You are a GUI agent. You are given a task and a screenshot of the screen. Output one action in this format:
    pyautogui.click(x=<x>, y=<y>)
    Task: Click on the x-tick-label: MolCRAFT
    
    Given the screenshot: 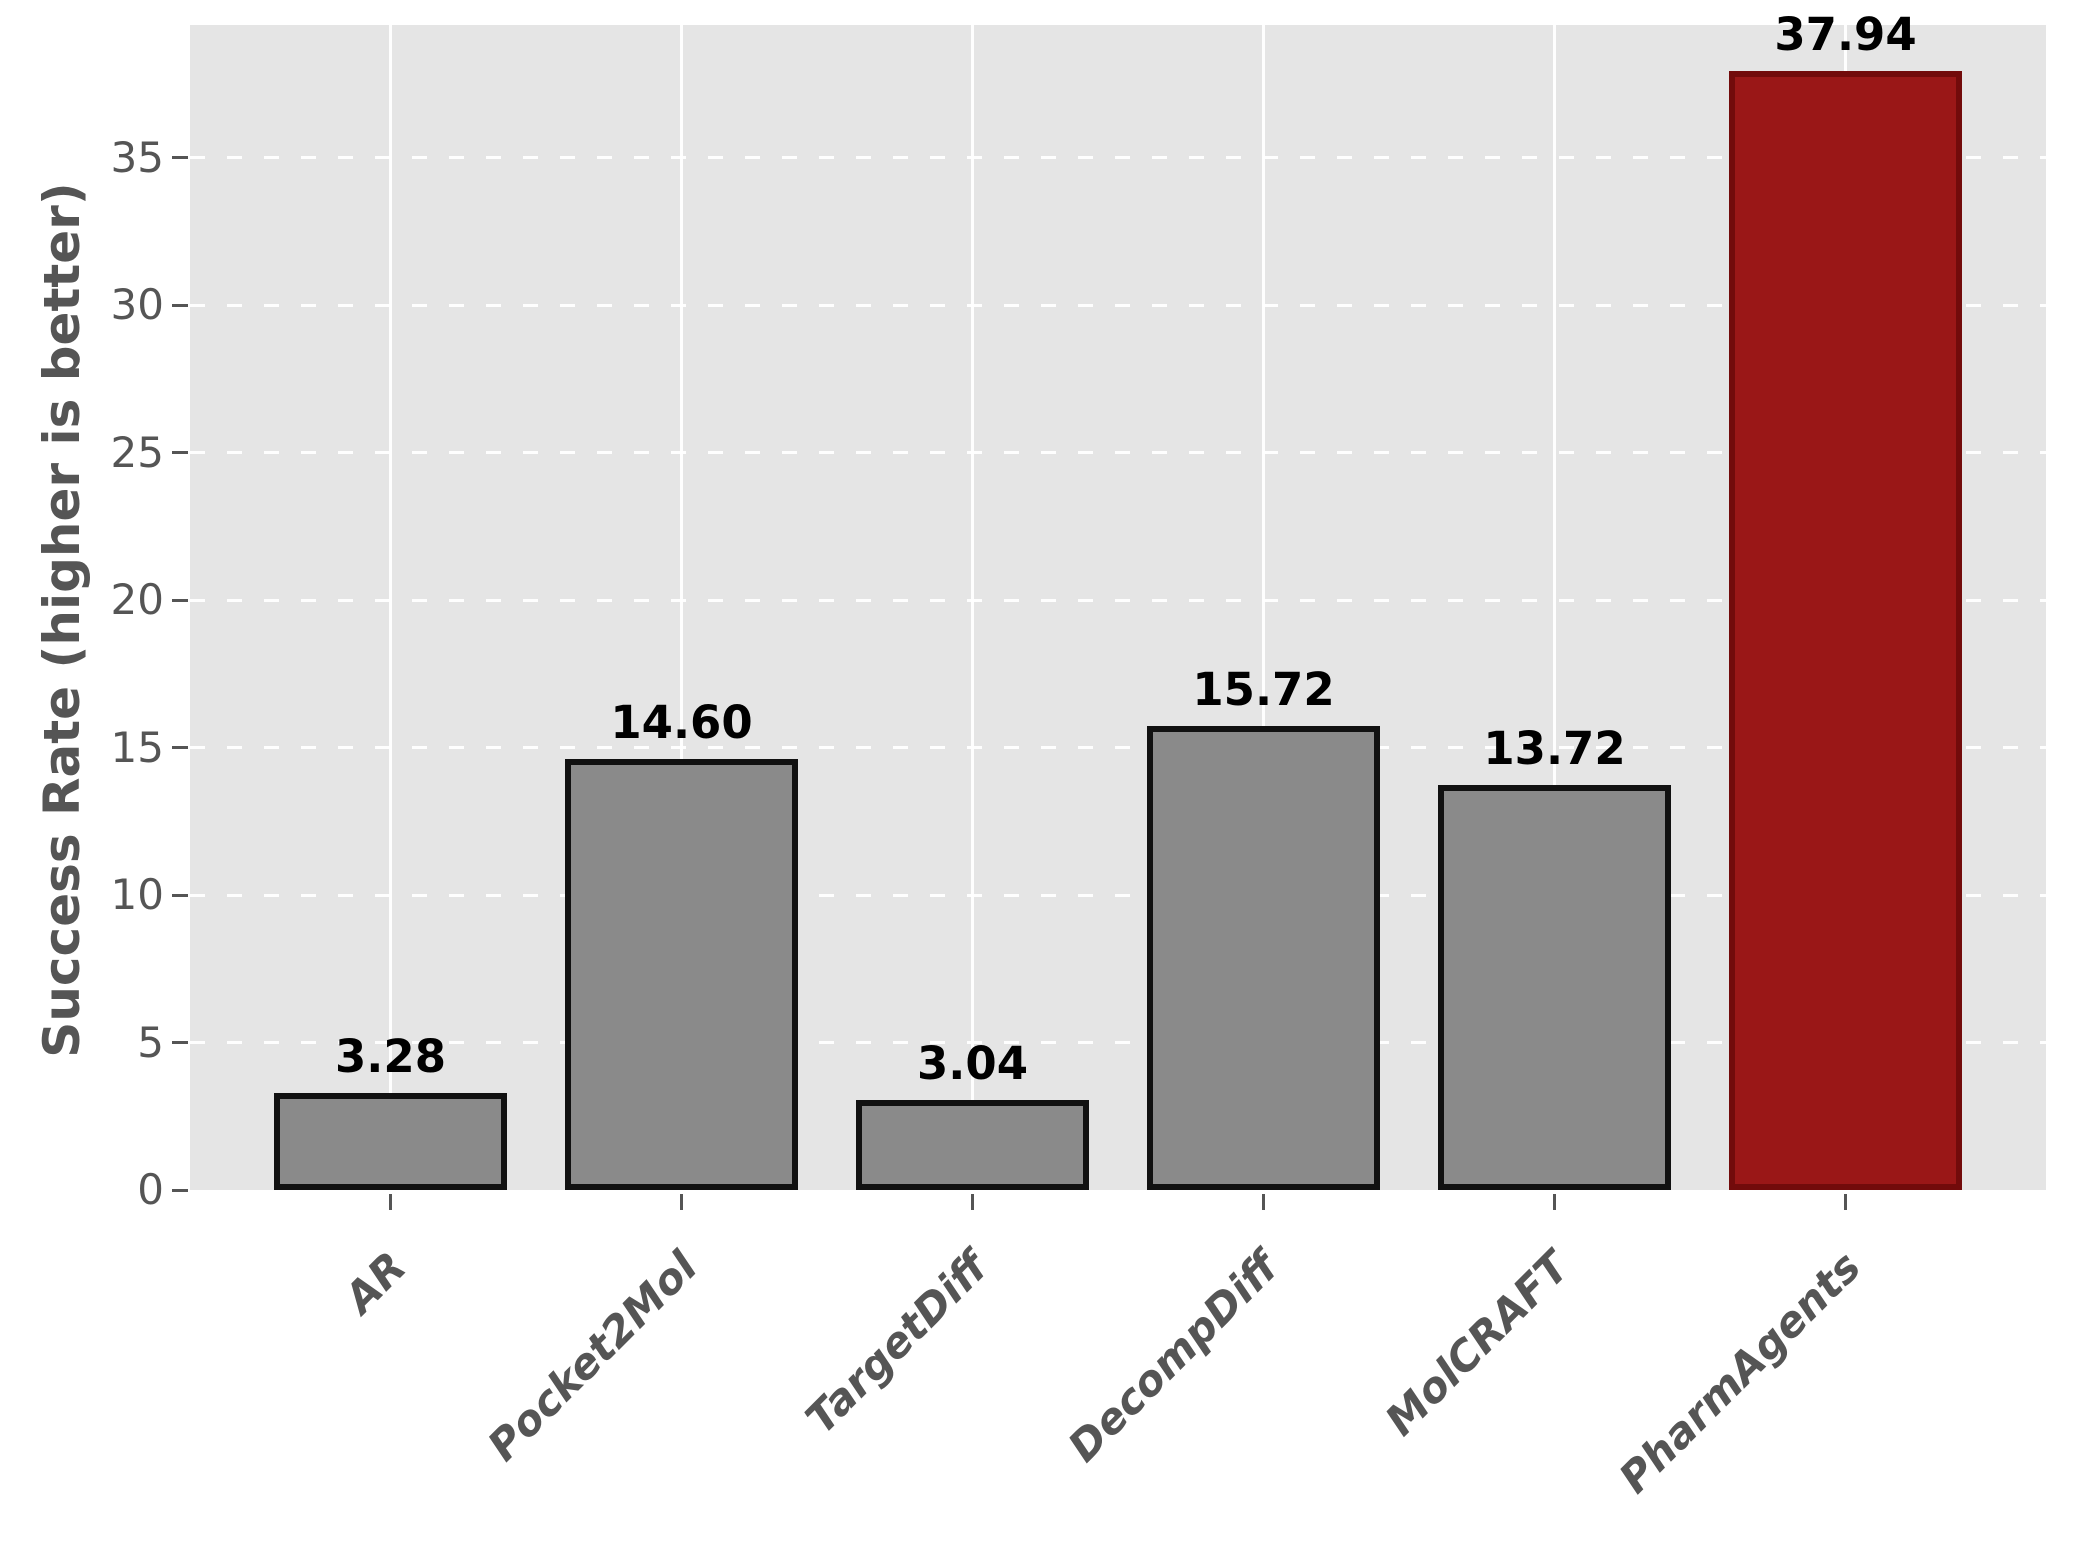 What is the action you would take?
    pyautogui.click(x=1478, y=1343)
    